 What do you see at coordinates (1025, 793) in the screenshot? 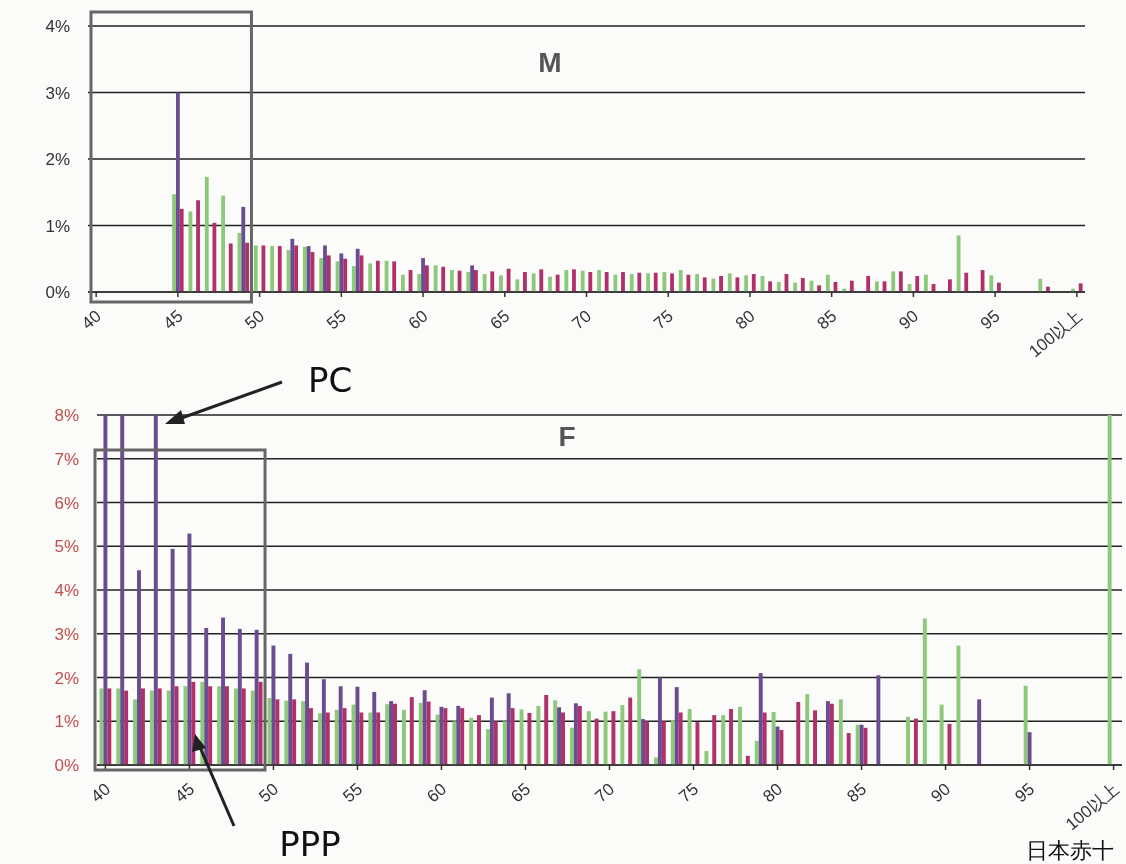
I see `x-tick-label: 95` at bounding box center [1025, 793].